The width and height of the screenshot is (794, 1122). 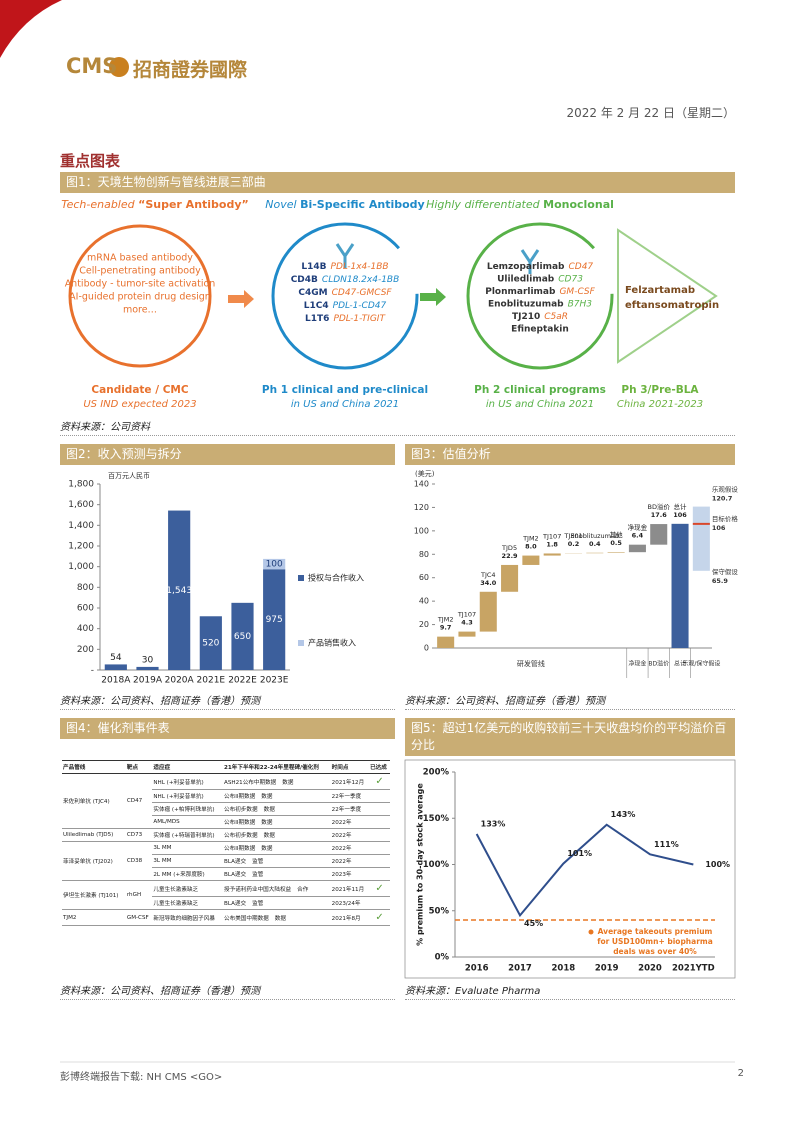 What do you see at coordinates (140, 271) in the screenshot?
I see `stage-item: Cell-penetrating antibody` at bounding box center [140, 271].